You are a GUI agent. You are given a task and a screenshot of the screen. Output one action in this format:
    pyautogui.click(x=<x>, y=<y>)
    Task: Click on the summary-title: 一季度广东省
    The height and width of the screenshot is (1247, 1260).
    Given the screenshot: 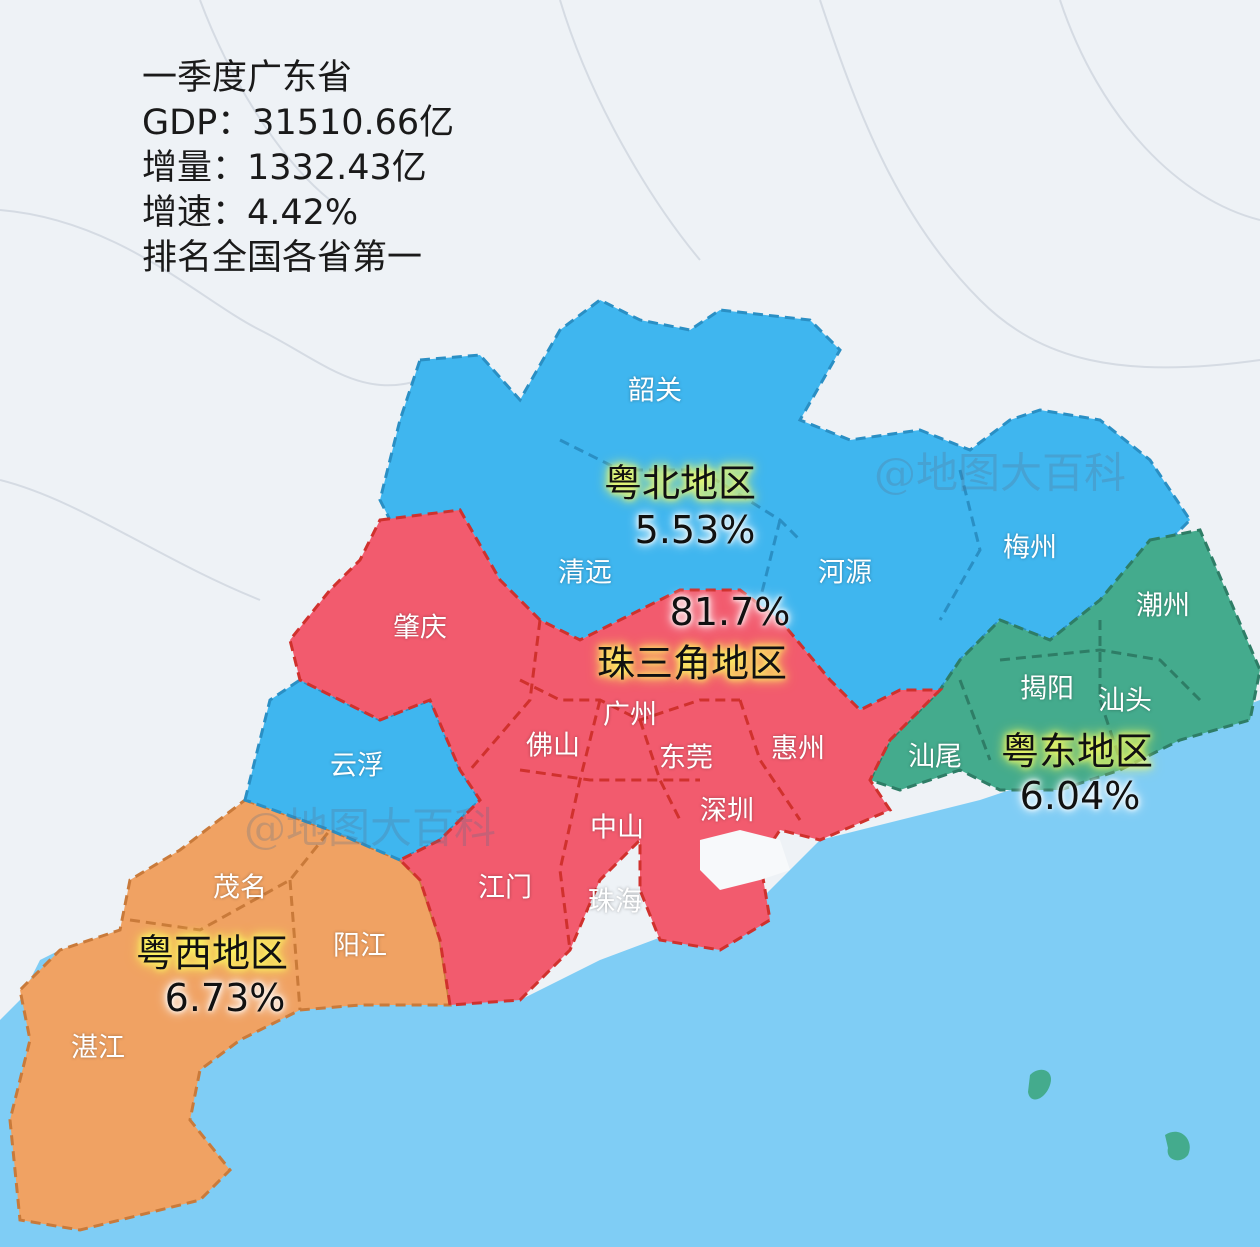 What is the action you would take?
    pyautogui.click(x=247, y=78)
    